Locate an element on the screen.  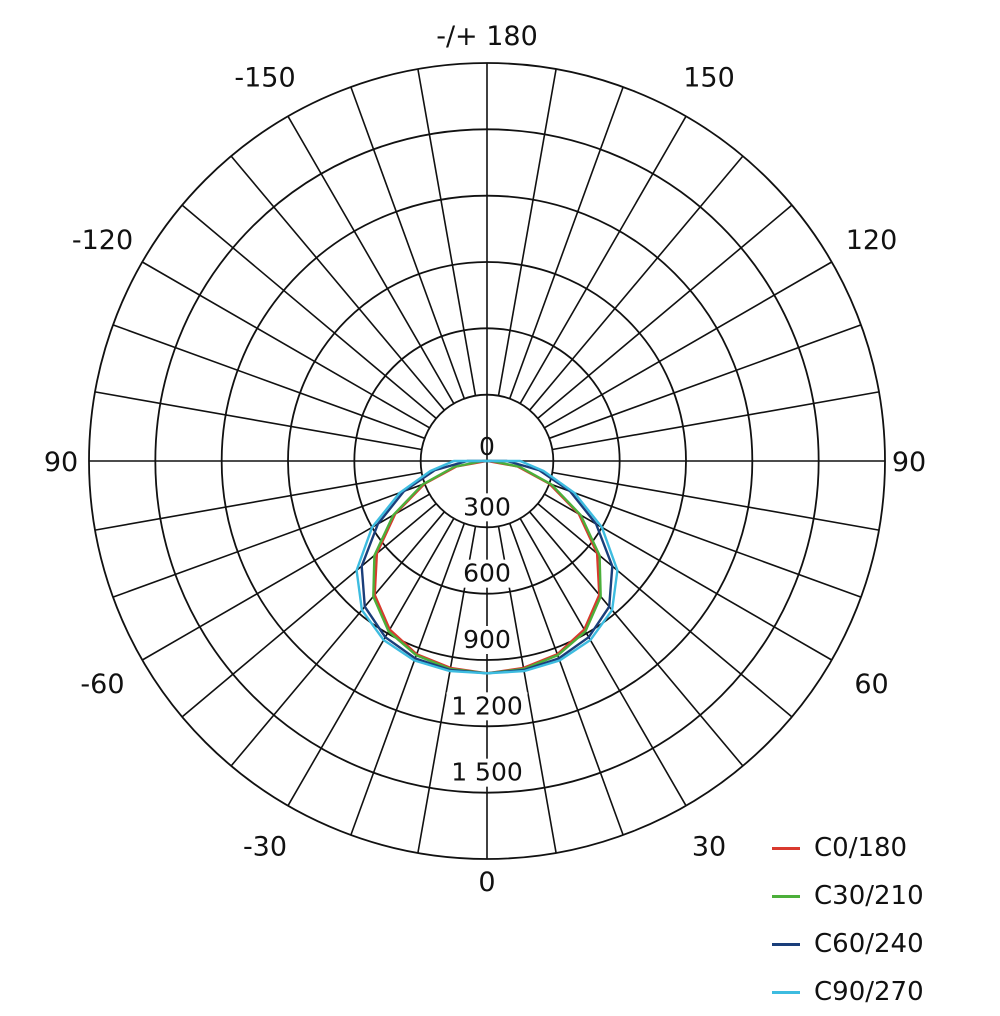
angle-tick-label: -150 is located at coordinates (264, 77).